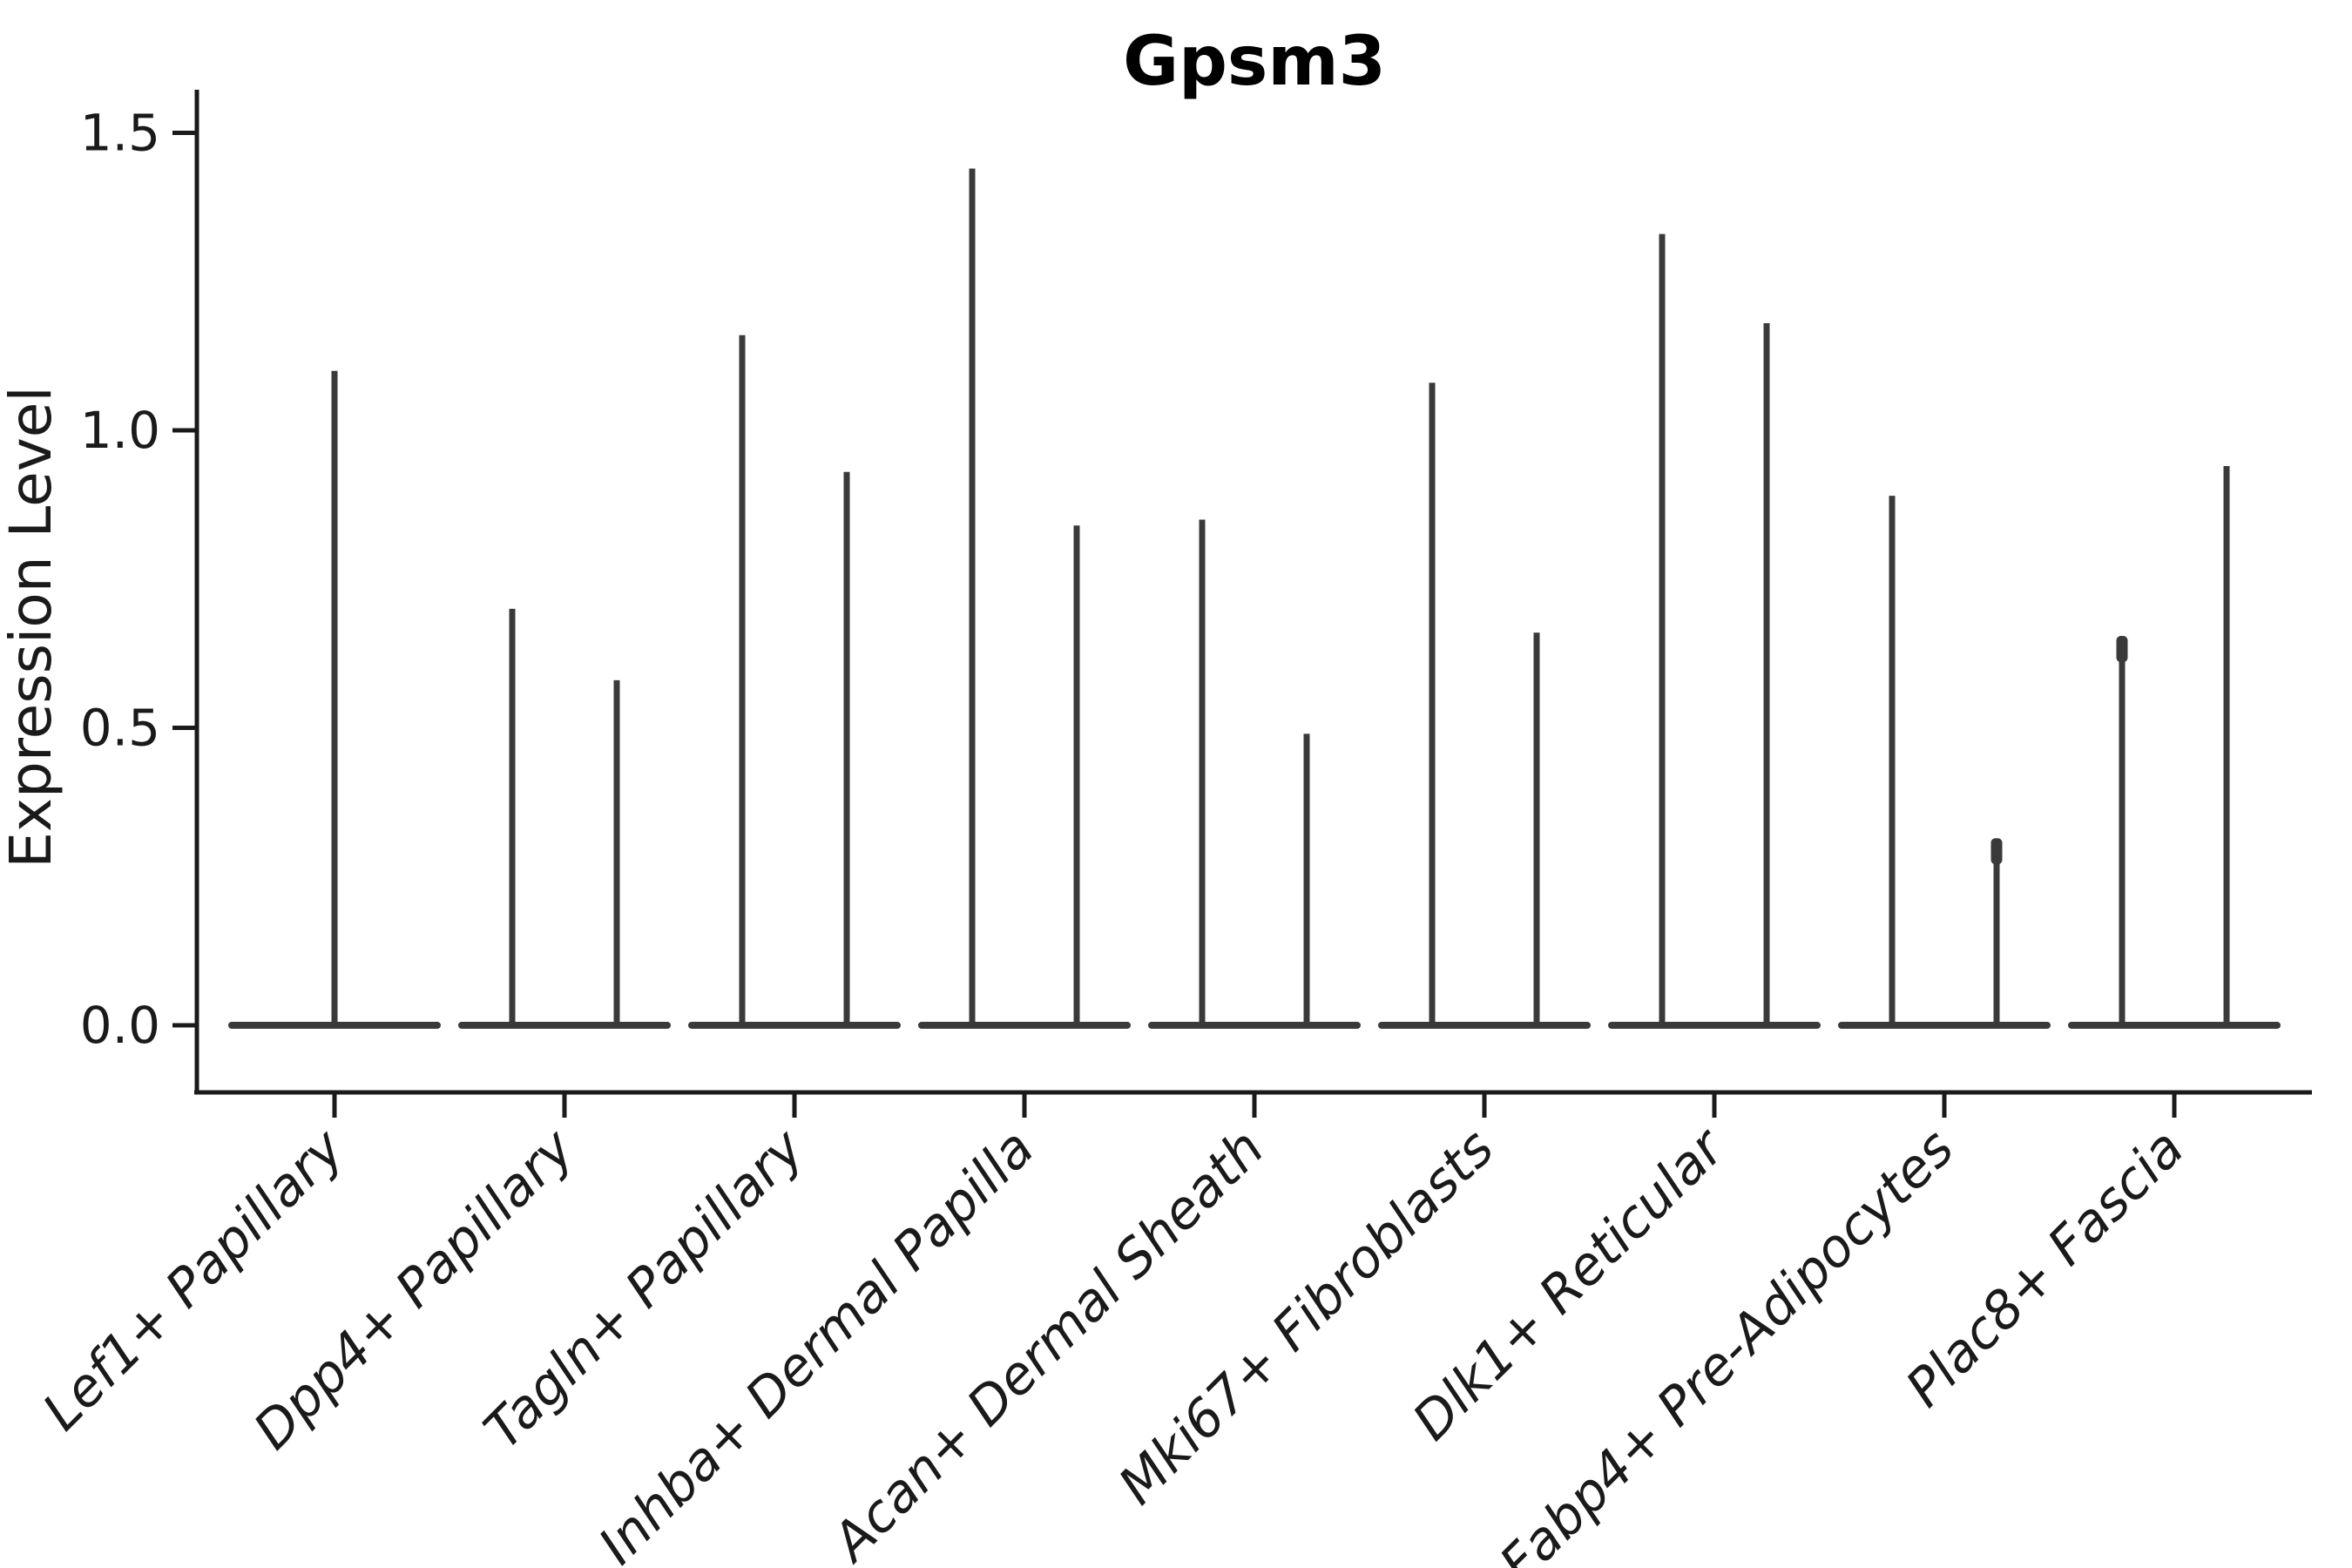 Image resolution: width=2352 pixels, height=1568 pixels. What do you see at coordinates (120, 430) in the screenshot?
I see `y-tick-label-2: 1.0` at bounding box center [120, 430].